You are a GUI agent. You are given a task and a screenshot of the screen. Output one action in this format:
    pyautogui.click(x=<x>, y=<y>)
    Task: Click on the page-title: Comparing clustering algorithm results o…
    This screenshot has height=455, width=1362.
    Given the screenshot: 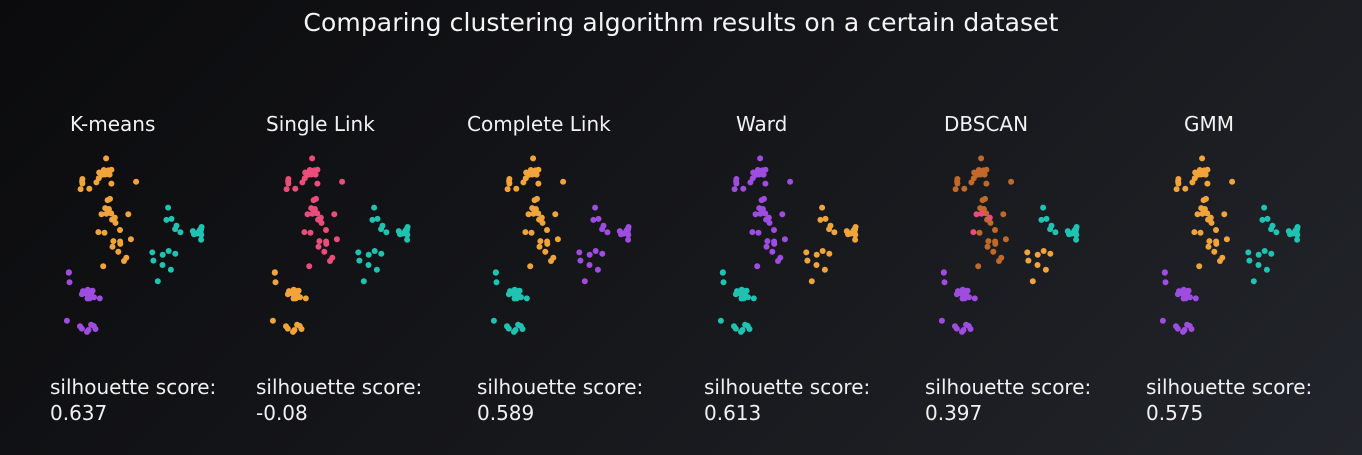 What is the action you would take?
    pyautogui.click(x=681, y=22)
    